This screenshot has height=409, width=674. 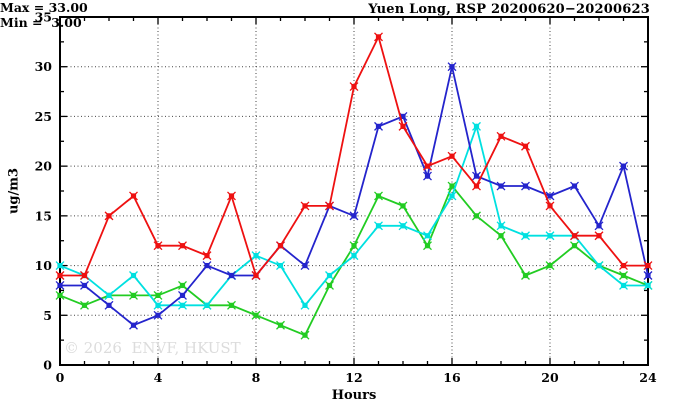 What do you see at coordinates (509, 9) in the screenshot?
I see `chart-title: Yuen Long, RSP 20200620−20200623` at bounding box center [509, 9].